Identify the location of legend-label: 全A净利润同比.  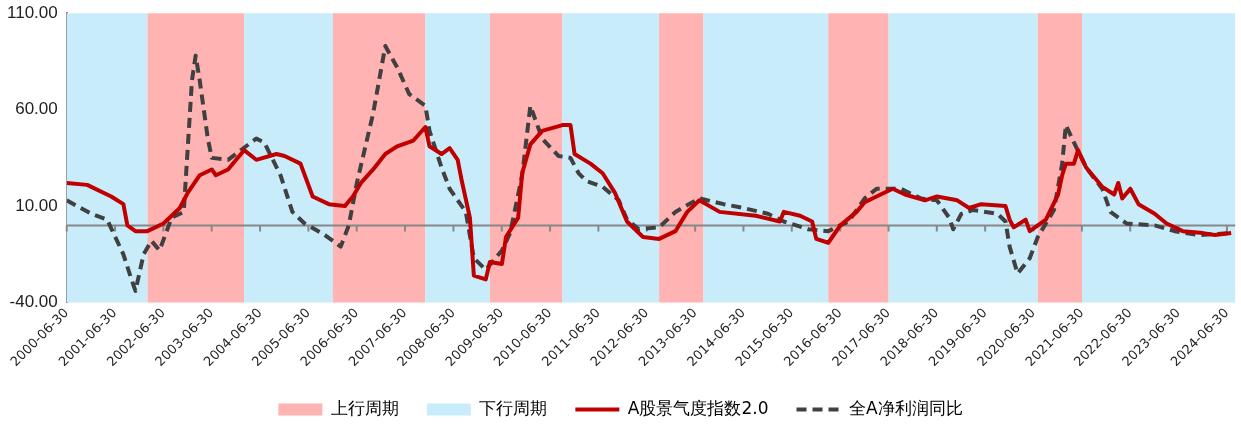
(906, 407).